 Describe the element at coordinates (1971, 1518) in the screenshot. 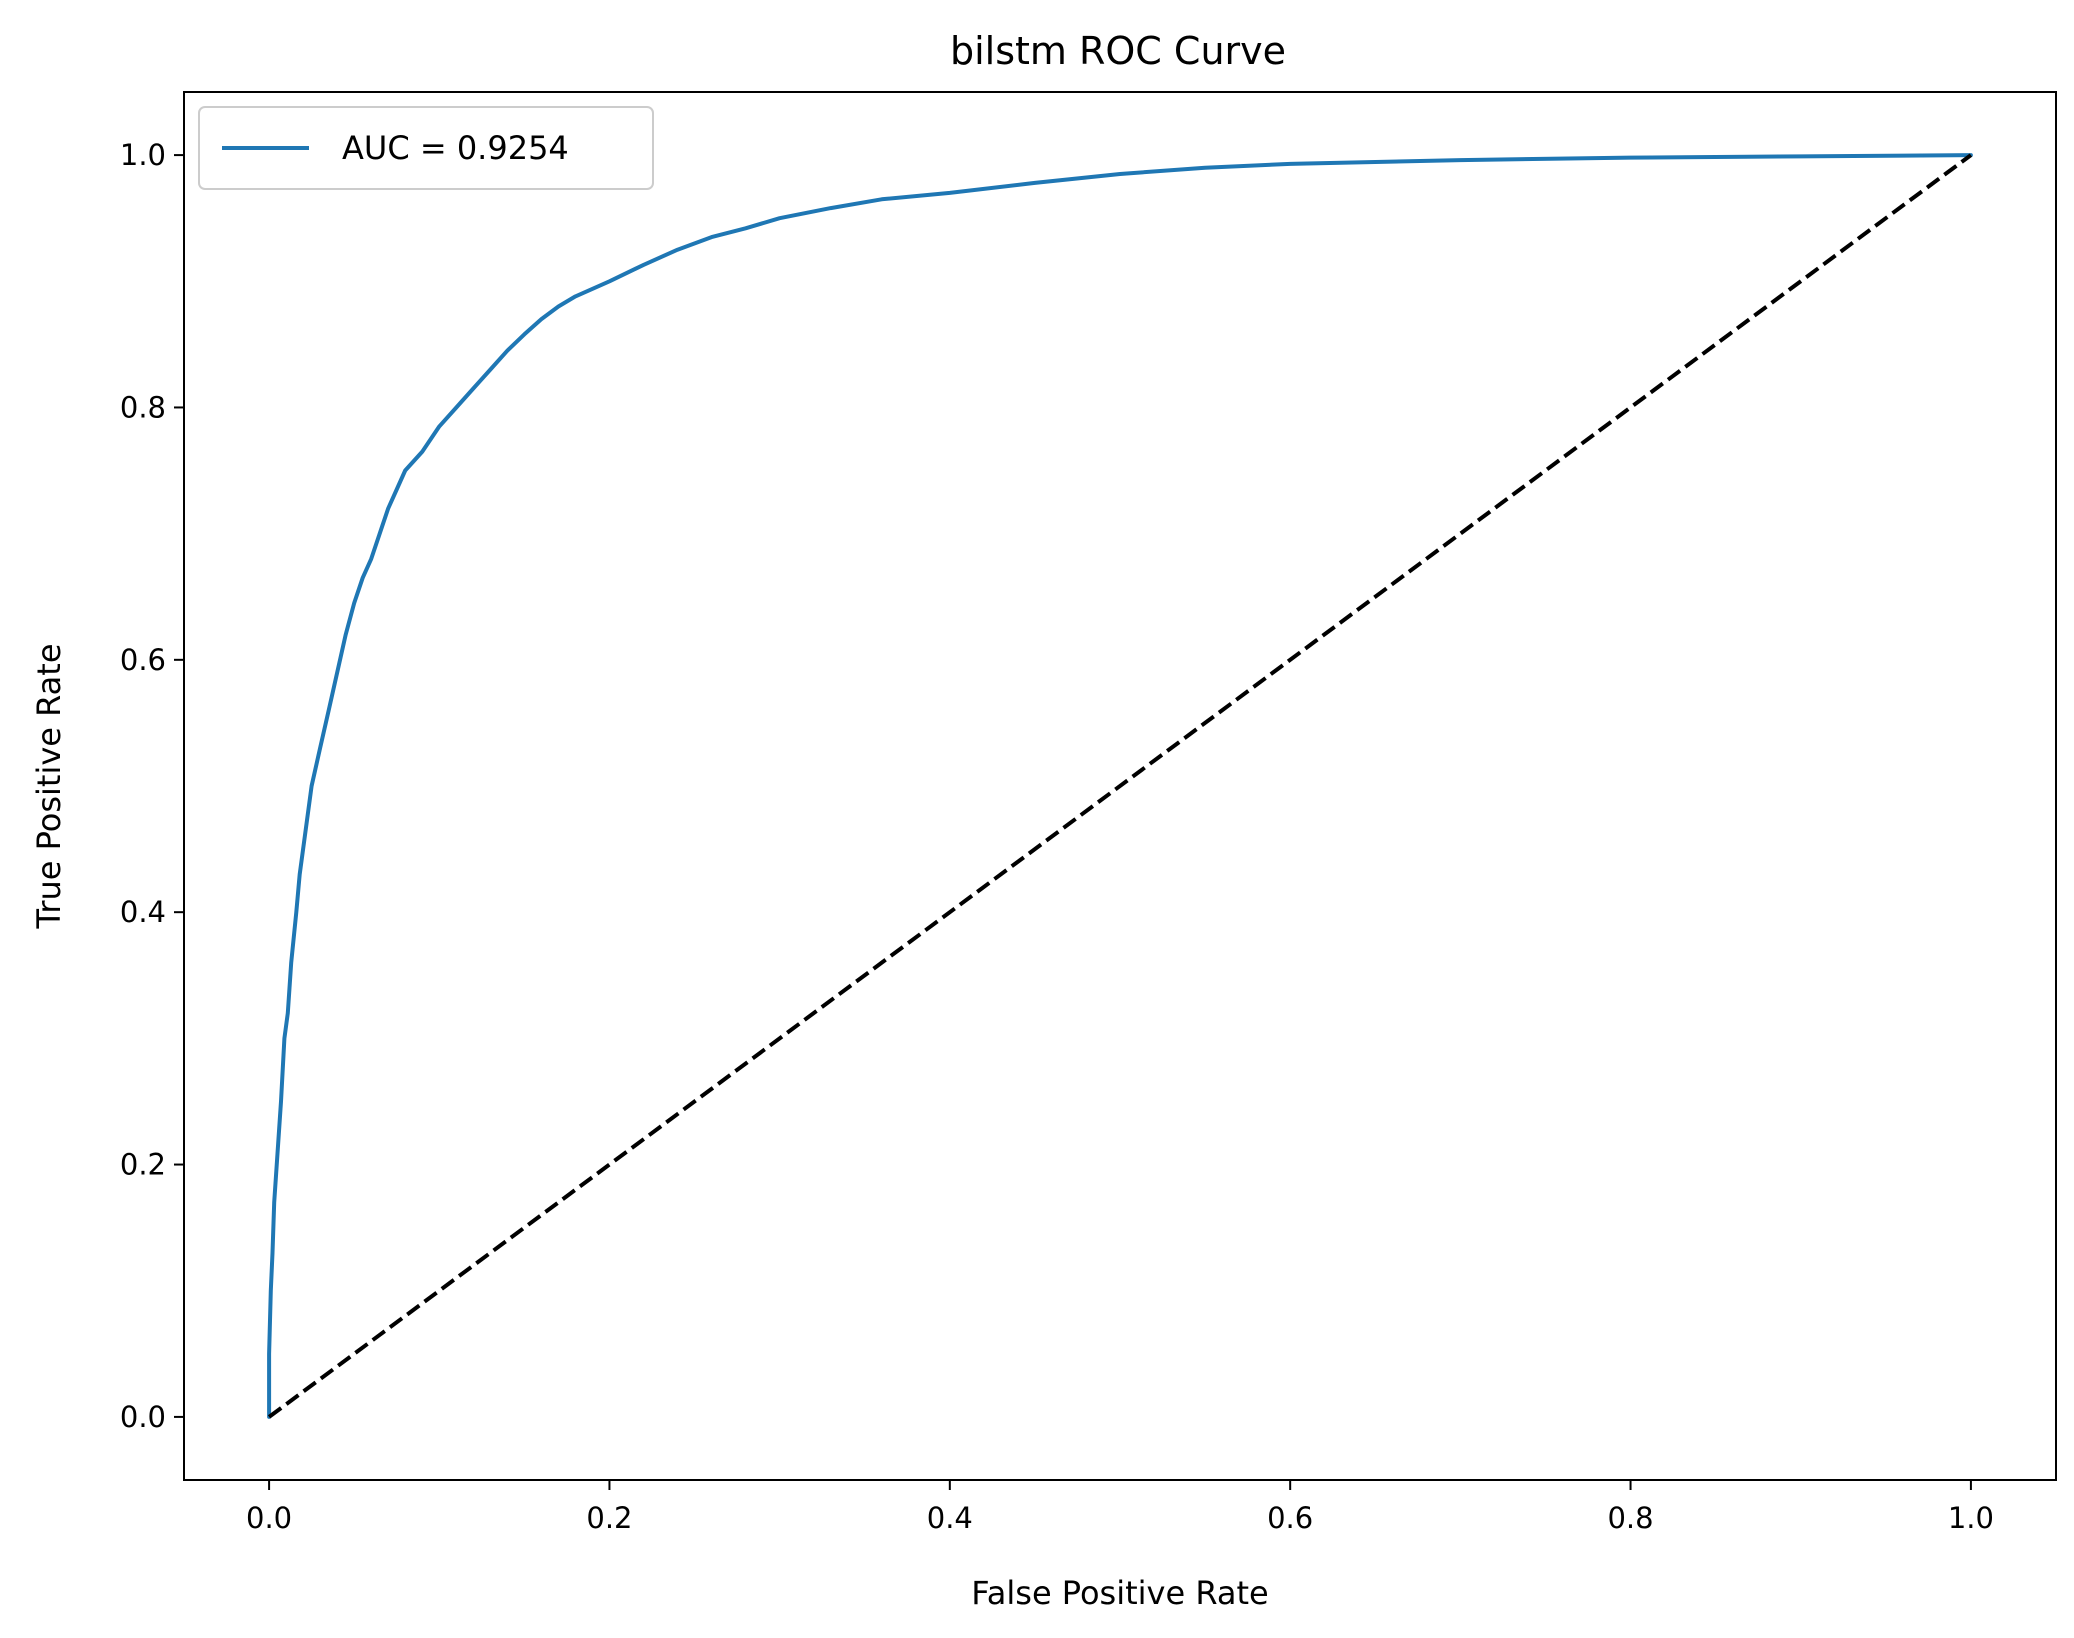

I see `x-tick-label: 1.0` at that location.